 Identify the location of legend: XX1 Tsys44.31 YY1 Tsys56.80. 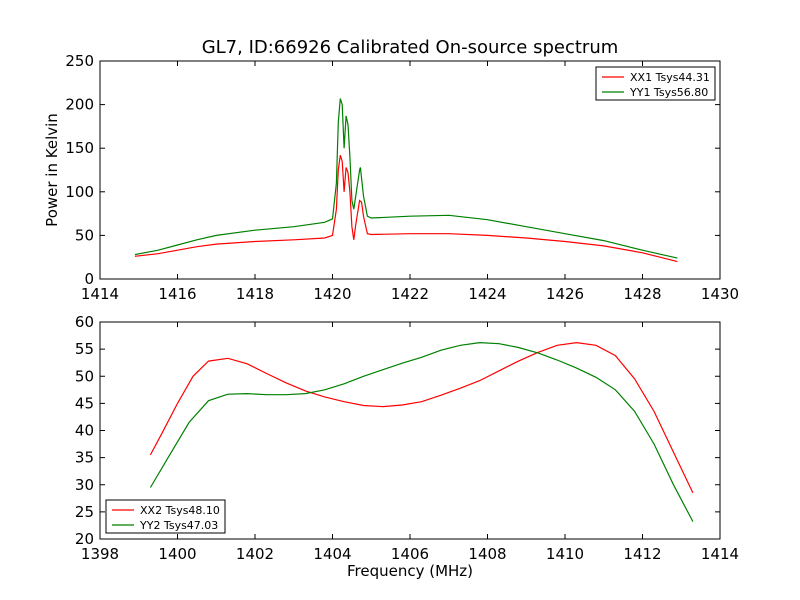
(655, 83).